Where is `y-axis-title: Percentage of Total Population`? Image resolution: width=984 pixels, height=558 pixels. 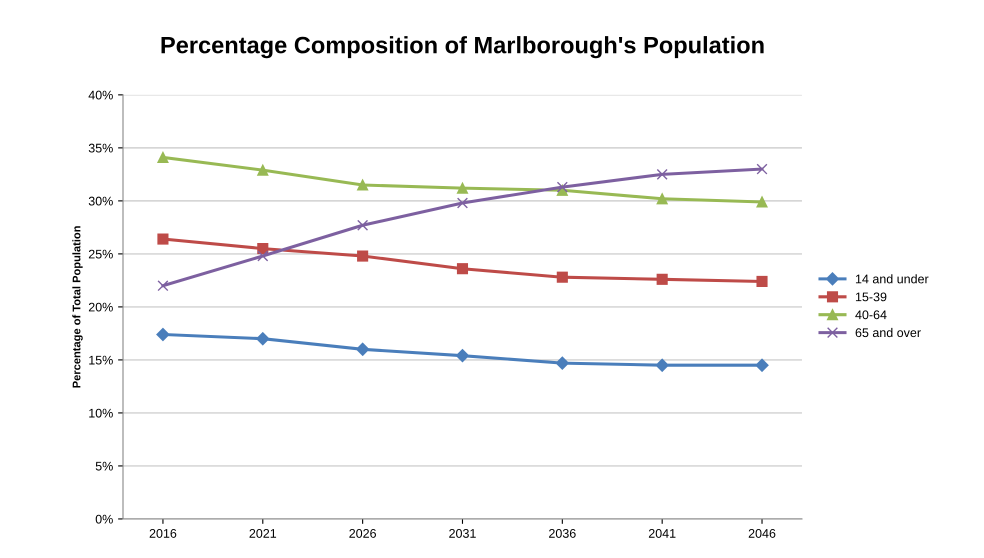 y-axis-title: Percentage of Total Population is located at coordinates (77, 307).